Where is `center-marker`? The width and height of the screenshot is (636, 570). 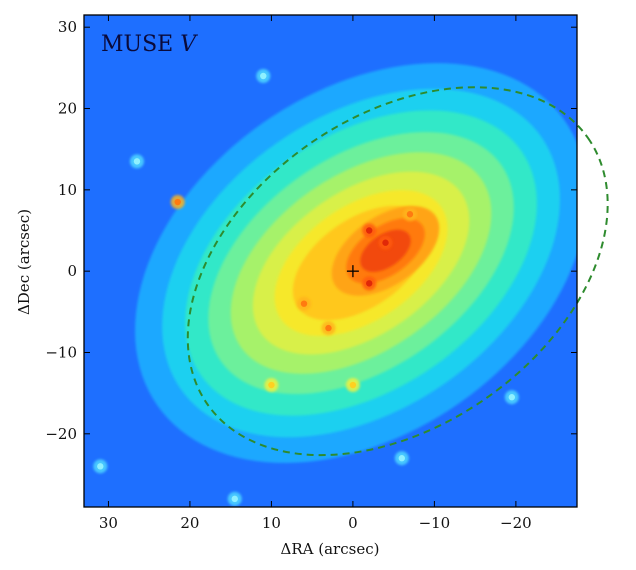
center-marker is located at coordinates (352, 271).